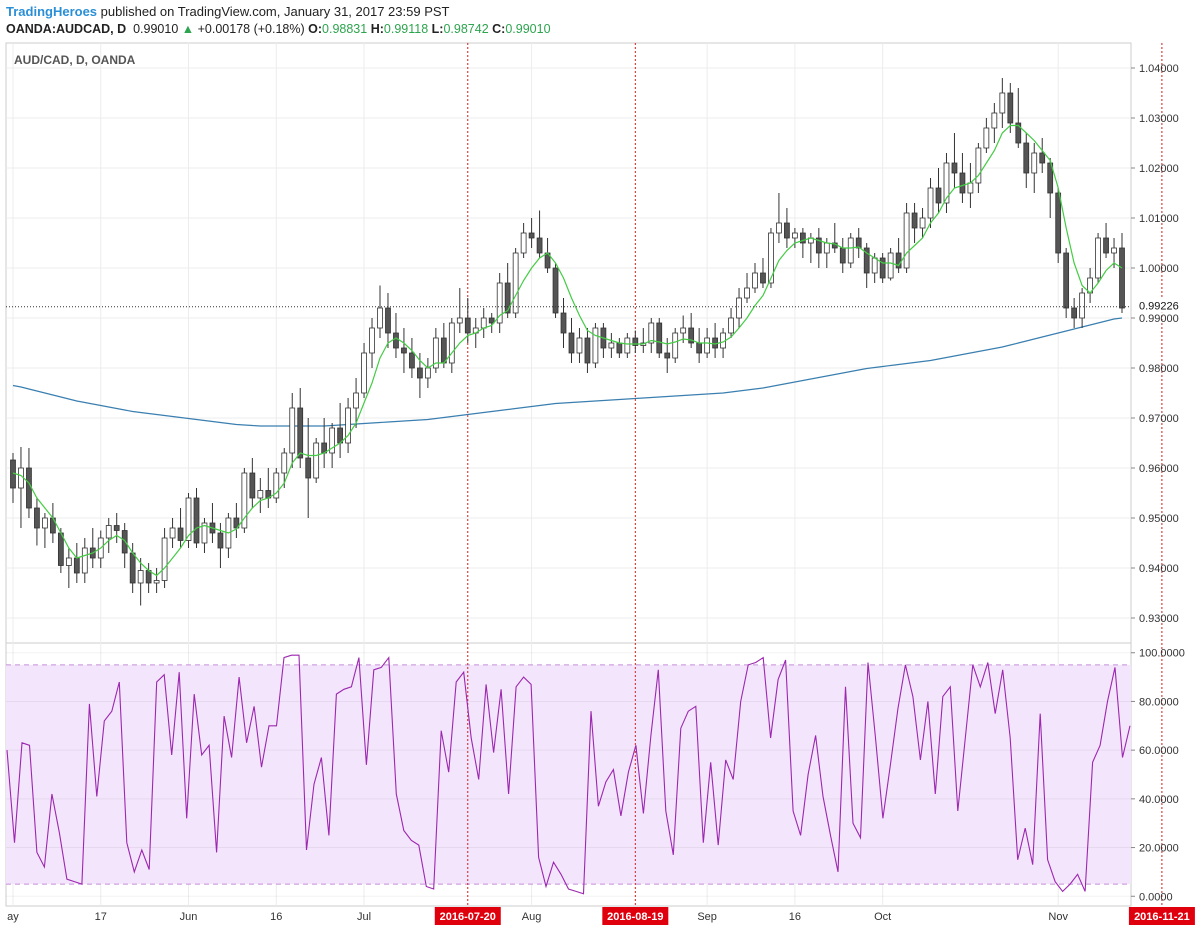 The height and width of the screenshot is (931, 1196). What do you see at coordinates (1162, 654) in the screenshot?
I see `oscillator-tick-label: 100.0000` at bounding box center [1162, 654].